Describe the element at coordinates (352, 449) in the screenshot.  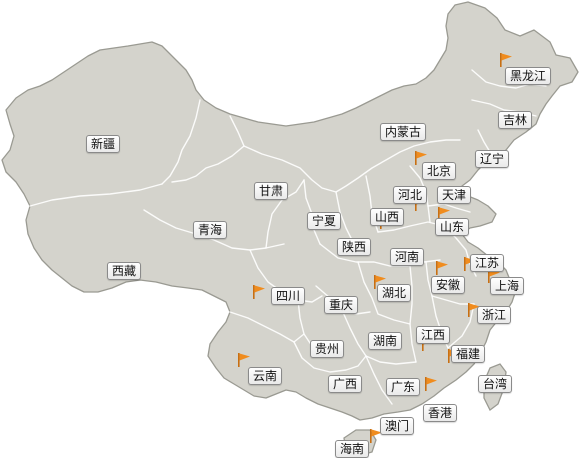
I see `province-label-hainan: 海南` at that location.